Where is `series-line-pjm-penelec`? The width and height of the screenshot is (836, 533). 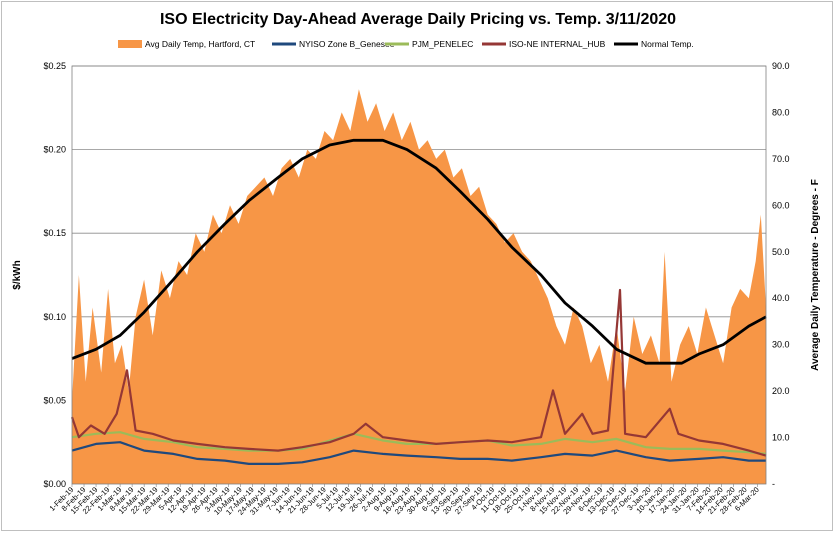 series-line-pjm-penelec is located at coordinates (419, 443).